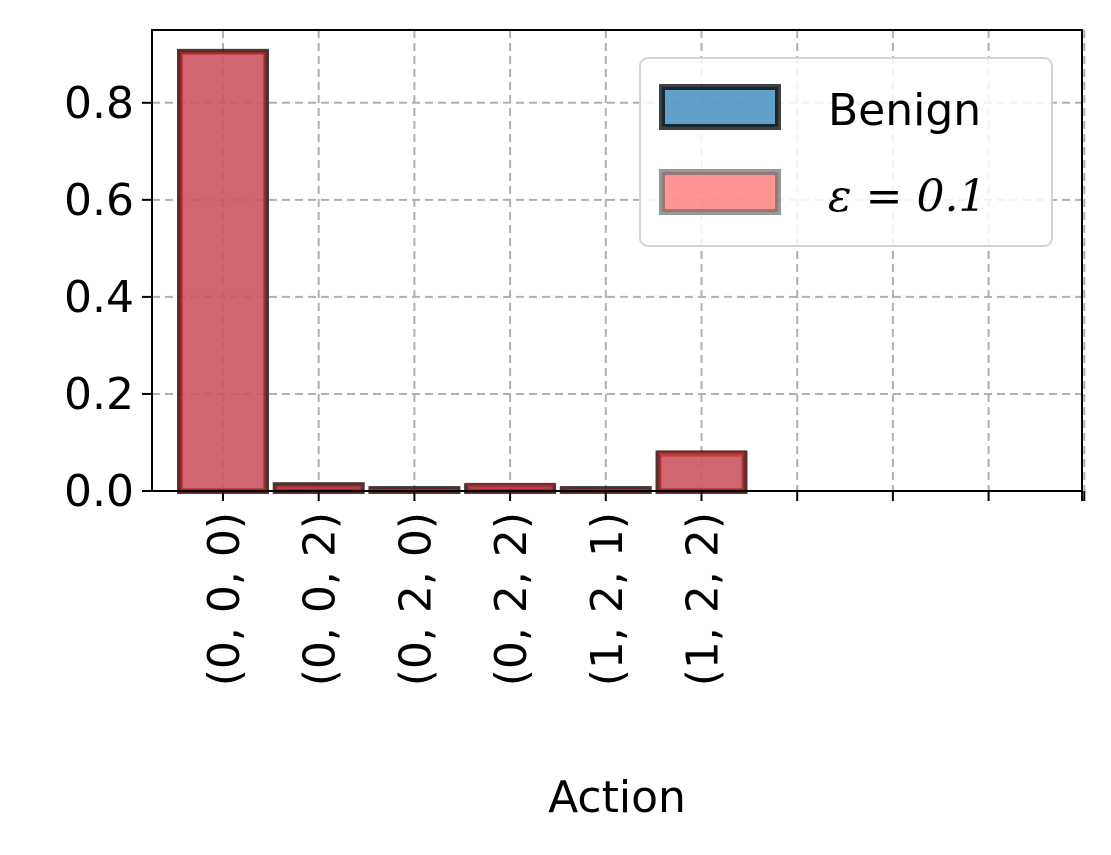 The image size is (1111, 855). What do you see at coordinates (607, 599) in the screenshot?
I see `x-tick-label: (1, 2, 1)` at bounding box center [607, 599].